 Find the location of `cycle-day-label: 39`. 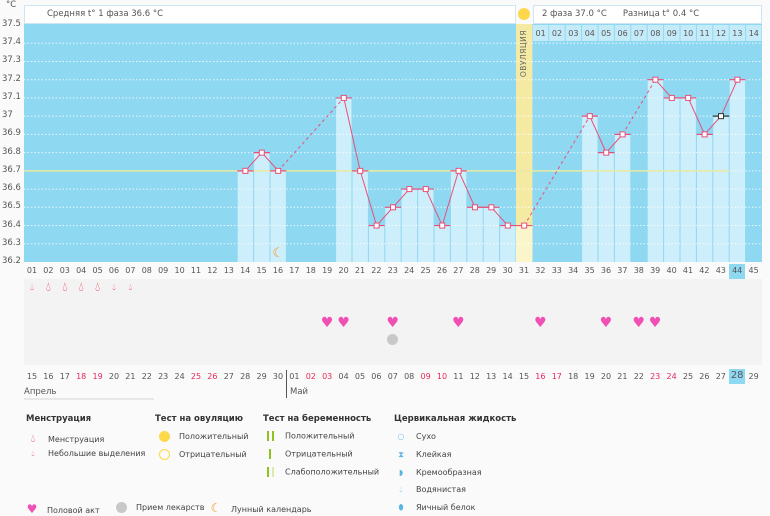

cycle-day-label: 39 is located at coordinates (655, 270).